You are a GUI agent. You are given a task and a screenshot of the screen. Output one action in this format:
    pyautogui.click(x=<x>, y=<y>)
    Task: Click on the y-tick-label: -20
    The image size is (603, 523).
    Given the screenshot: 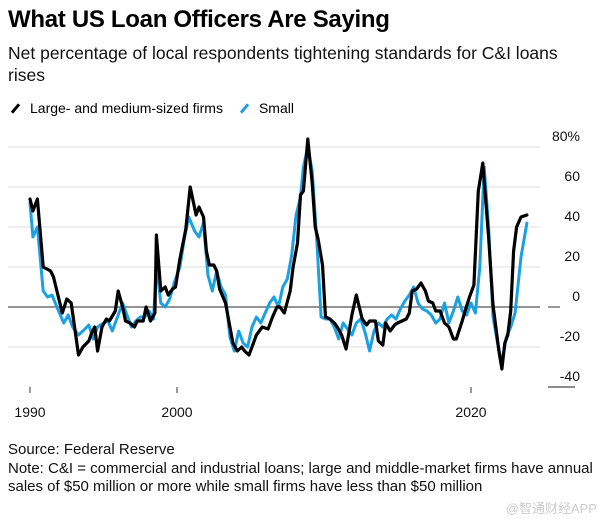 What is the action you would take?
    pyautogui.click(x=570, y=336)
    